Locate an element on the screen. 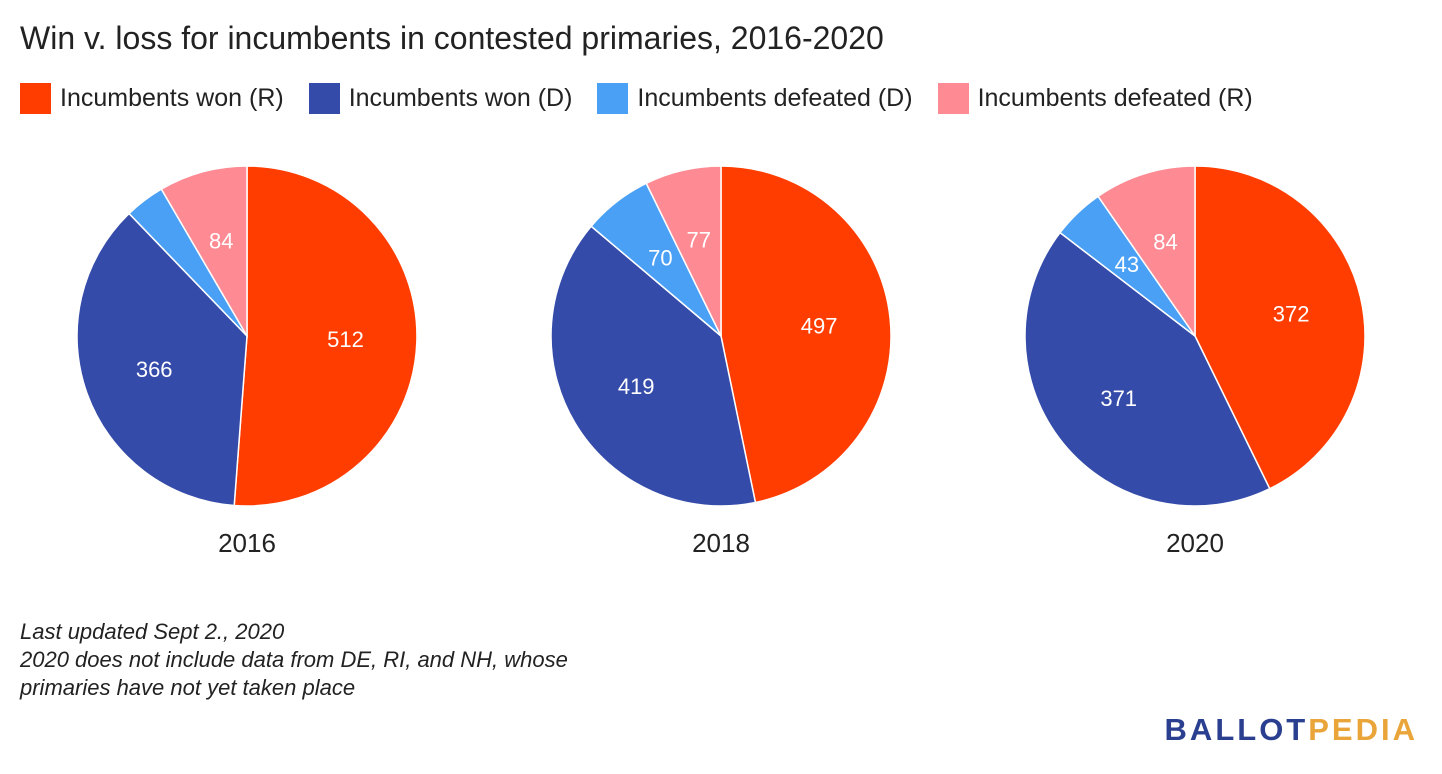 Image resolution: width=1442 pixels, height=774 pixels. legend-label: Incumbents won (D) is located at coordinates (460, 97).